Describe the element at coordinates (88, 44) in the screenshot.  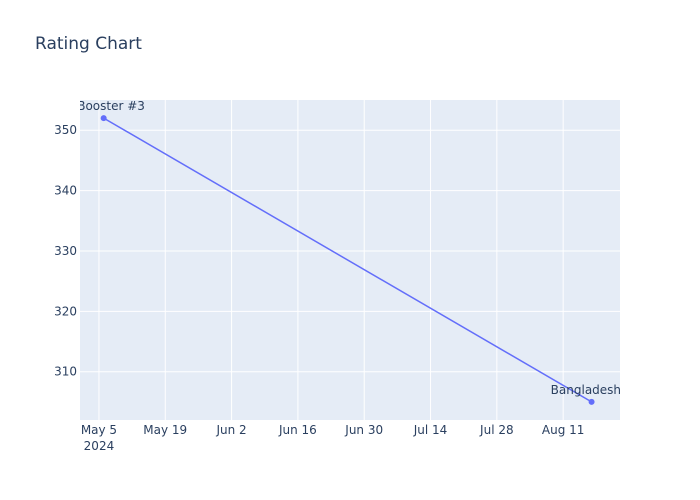
I see `chart-title: Rating Chart` at that location.